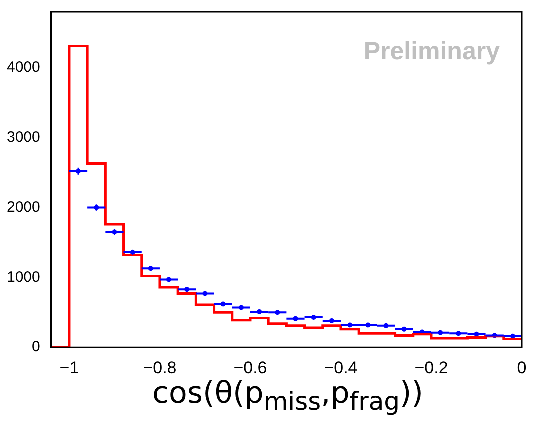  What do you see at coordinates (251, 368) in the screenshot?
I see `x-tick-label: −0.6` at bounding box center [251, 368].